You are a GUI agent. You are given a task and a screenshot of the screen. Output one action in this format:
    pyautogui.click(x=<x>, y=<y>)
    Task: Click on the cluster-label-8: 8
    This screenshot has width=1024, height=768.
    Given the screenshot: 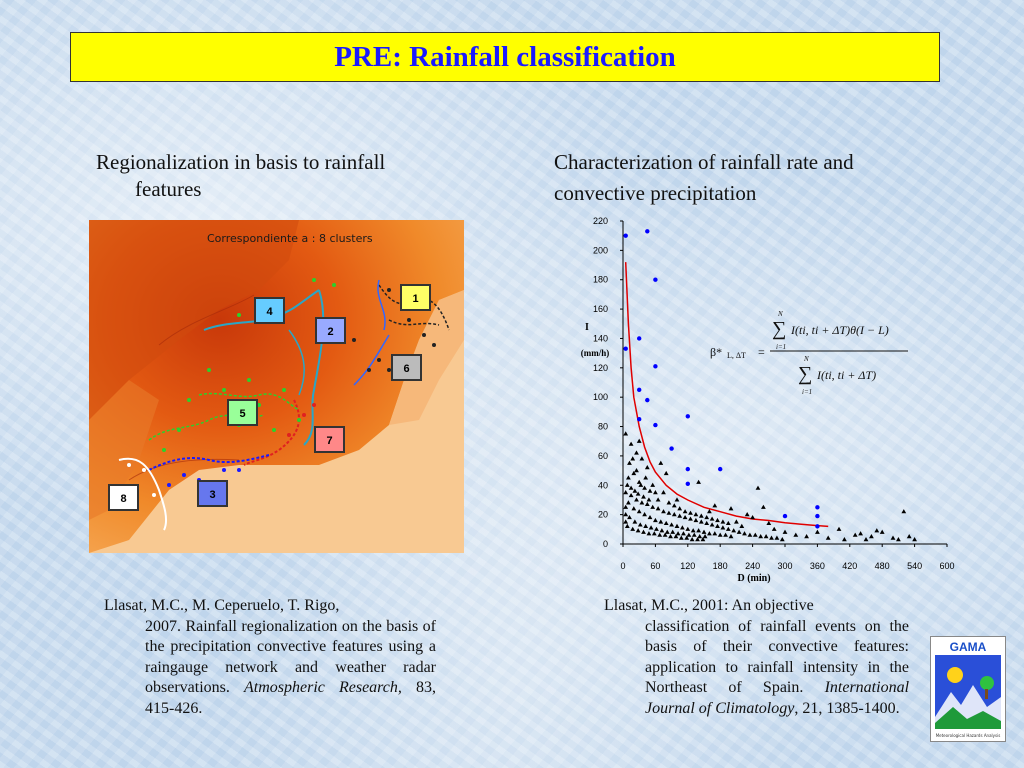 What is the action you would take?
    pyautogui.click(x=123, y=497)
    